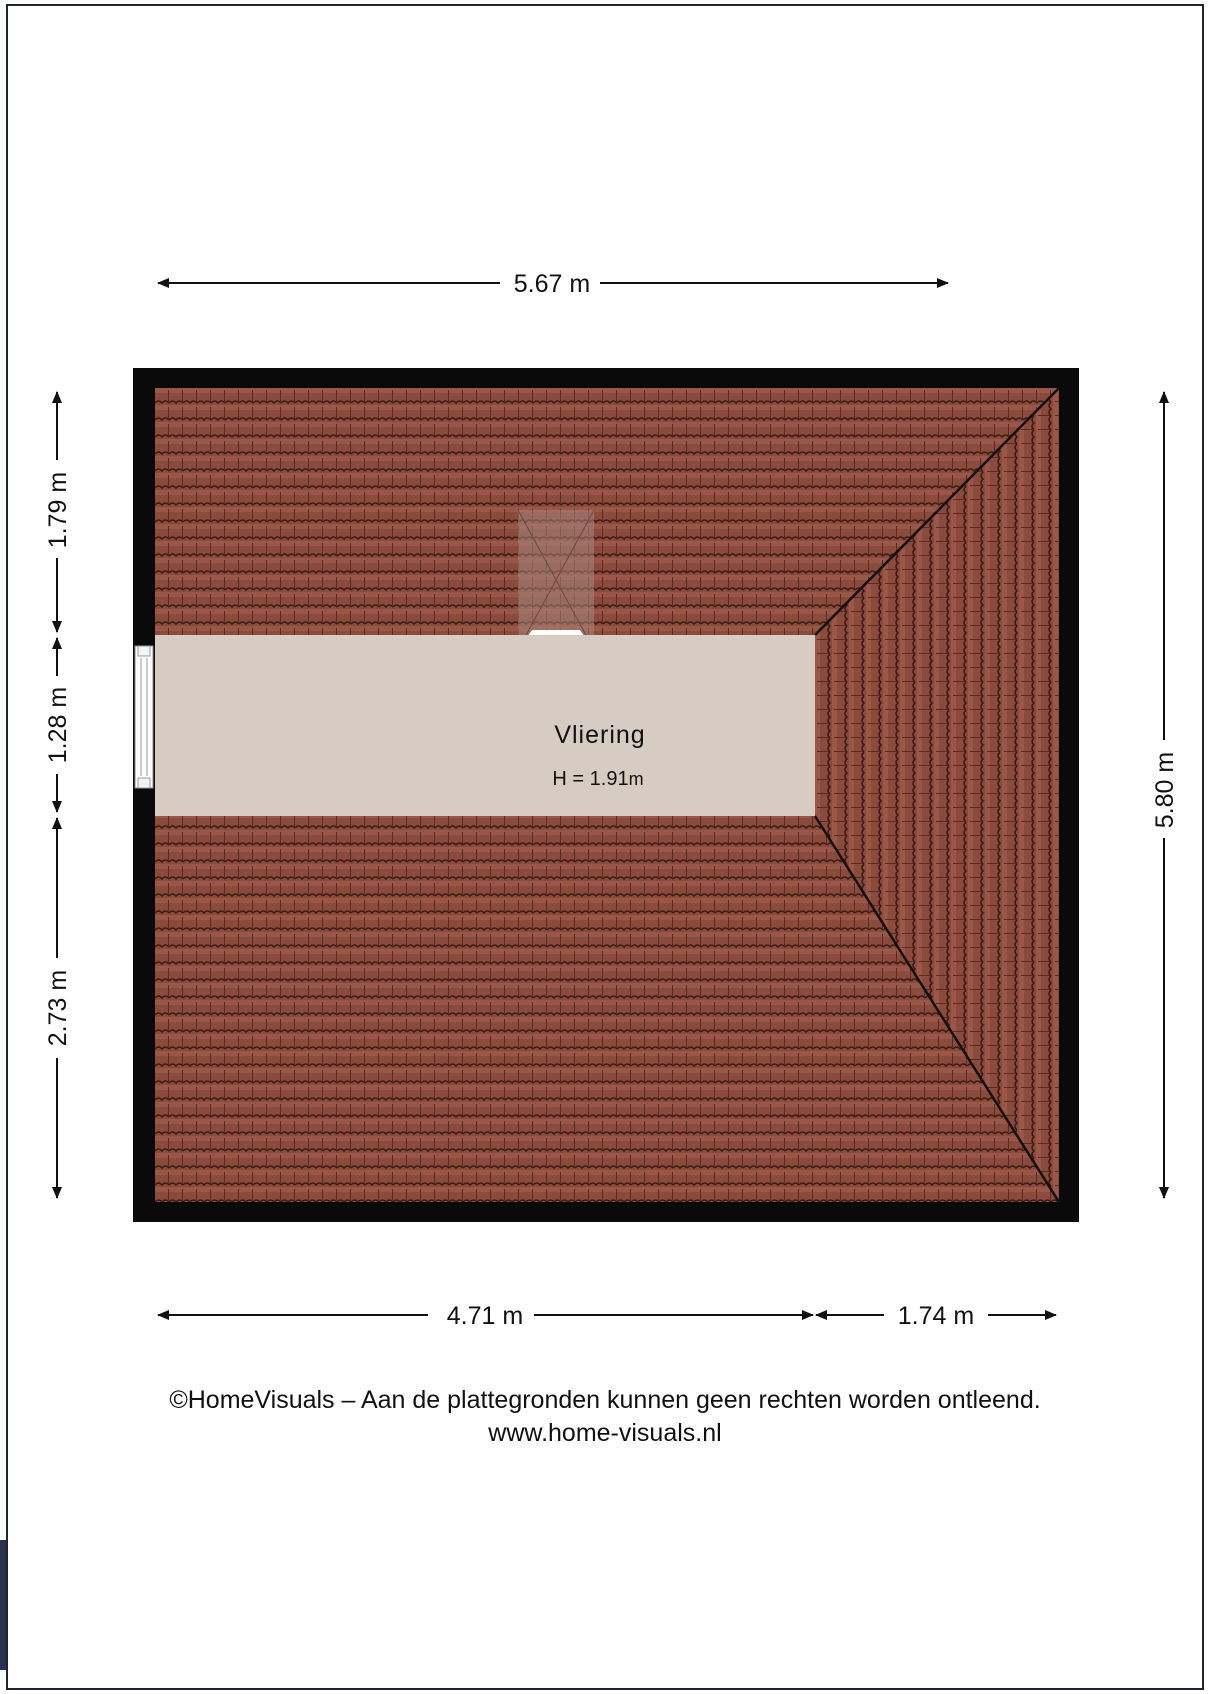 Image resolution: width=1210 pixels, height=1694 pixels. I want to click on svg-text: 5.67 m, so click(552, 284).